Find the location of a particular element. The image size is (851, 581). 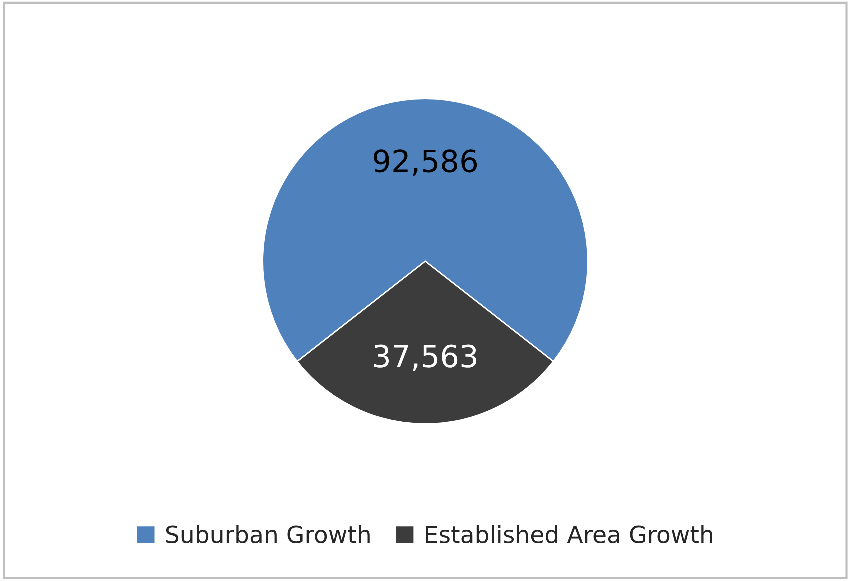

legend-label: Suburban Growth is located at coordinates (268, 534).